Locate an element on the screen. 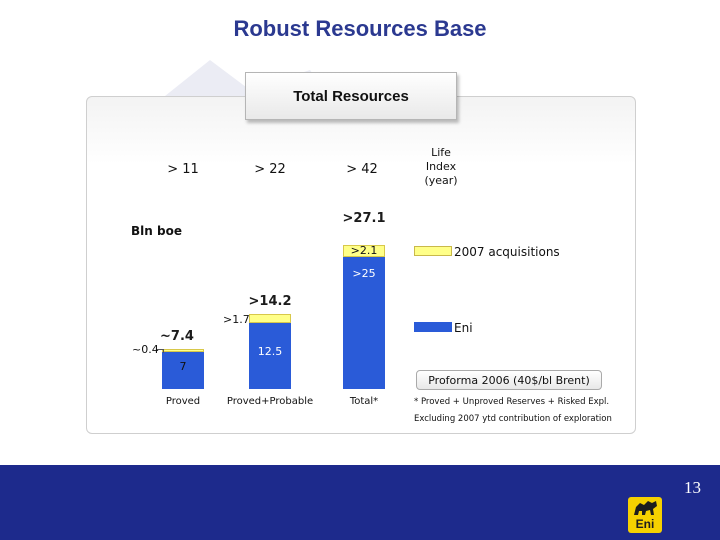 This screenshot has height=540, width=720. eni-logo: Eni is located at coordinates (645, 515).